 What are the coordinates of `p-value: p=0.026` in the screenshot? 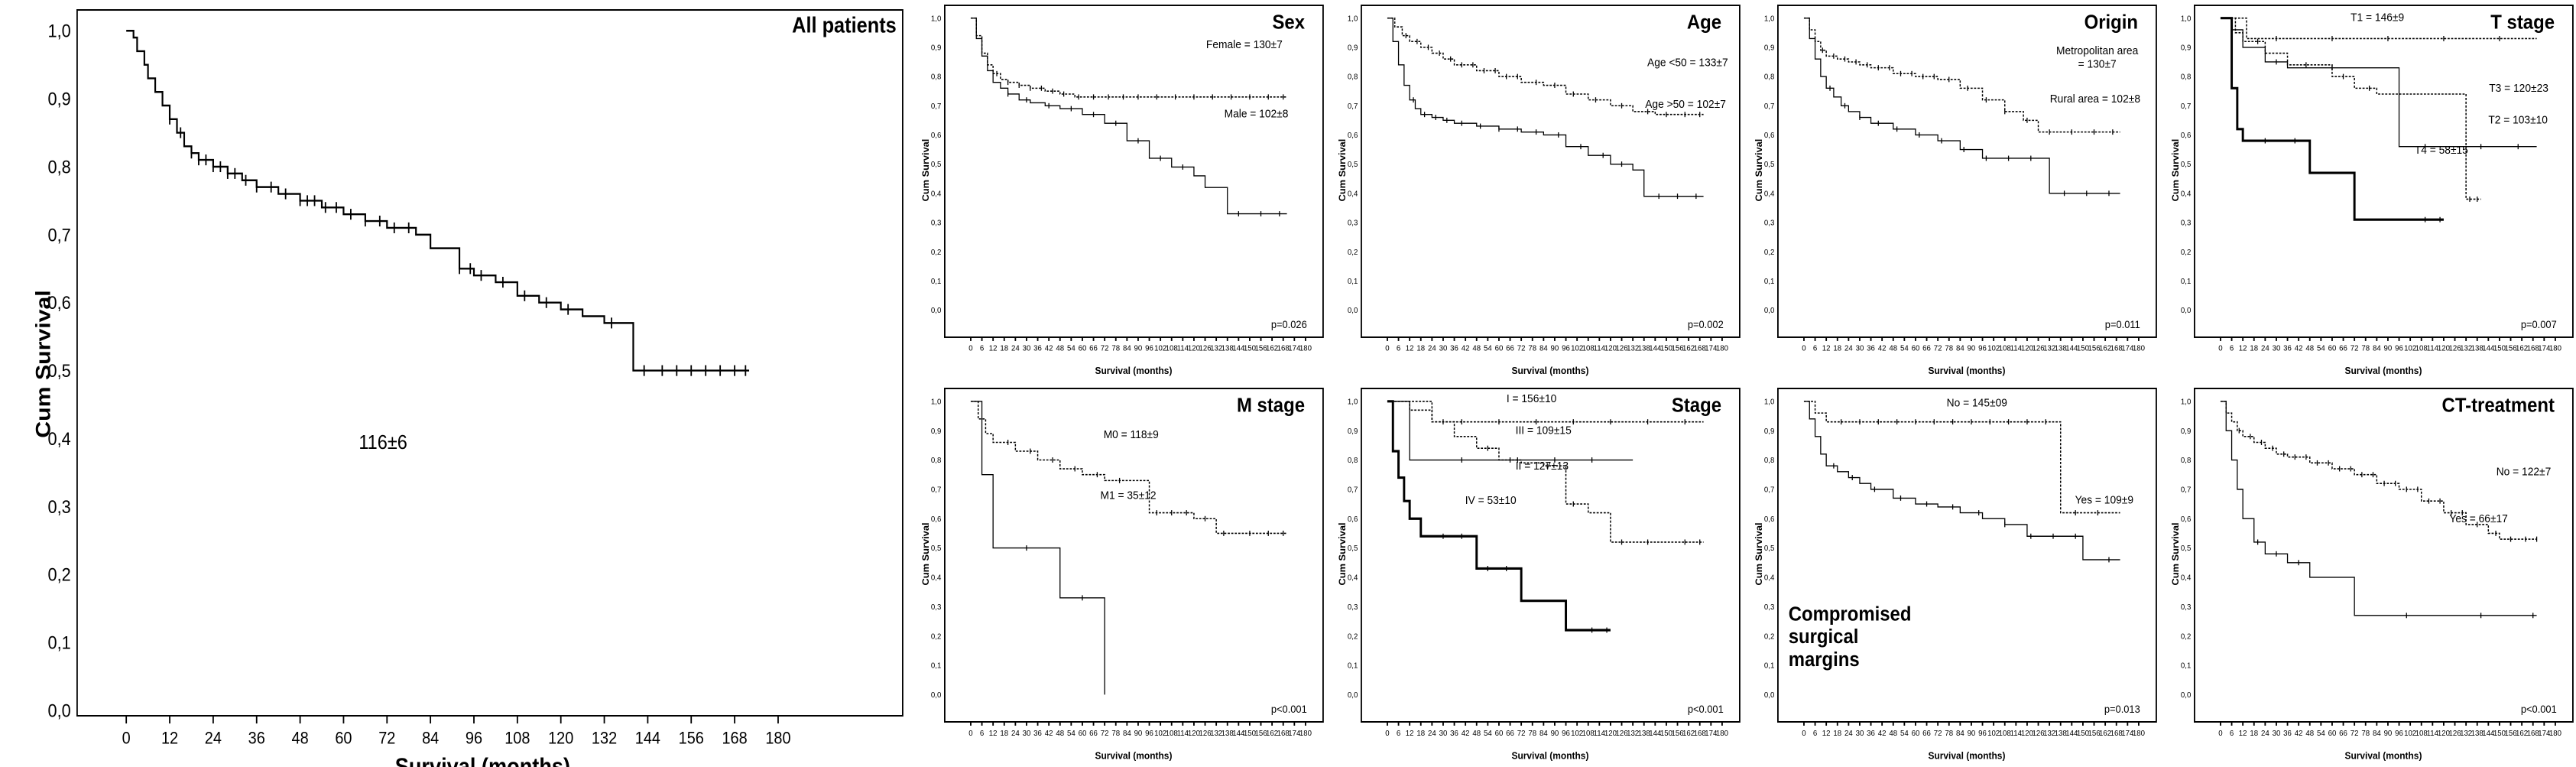 It's located at (1289, 324).